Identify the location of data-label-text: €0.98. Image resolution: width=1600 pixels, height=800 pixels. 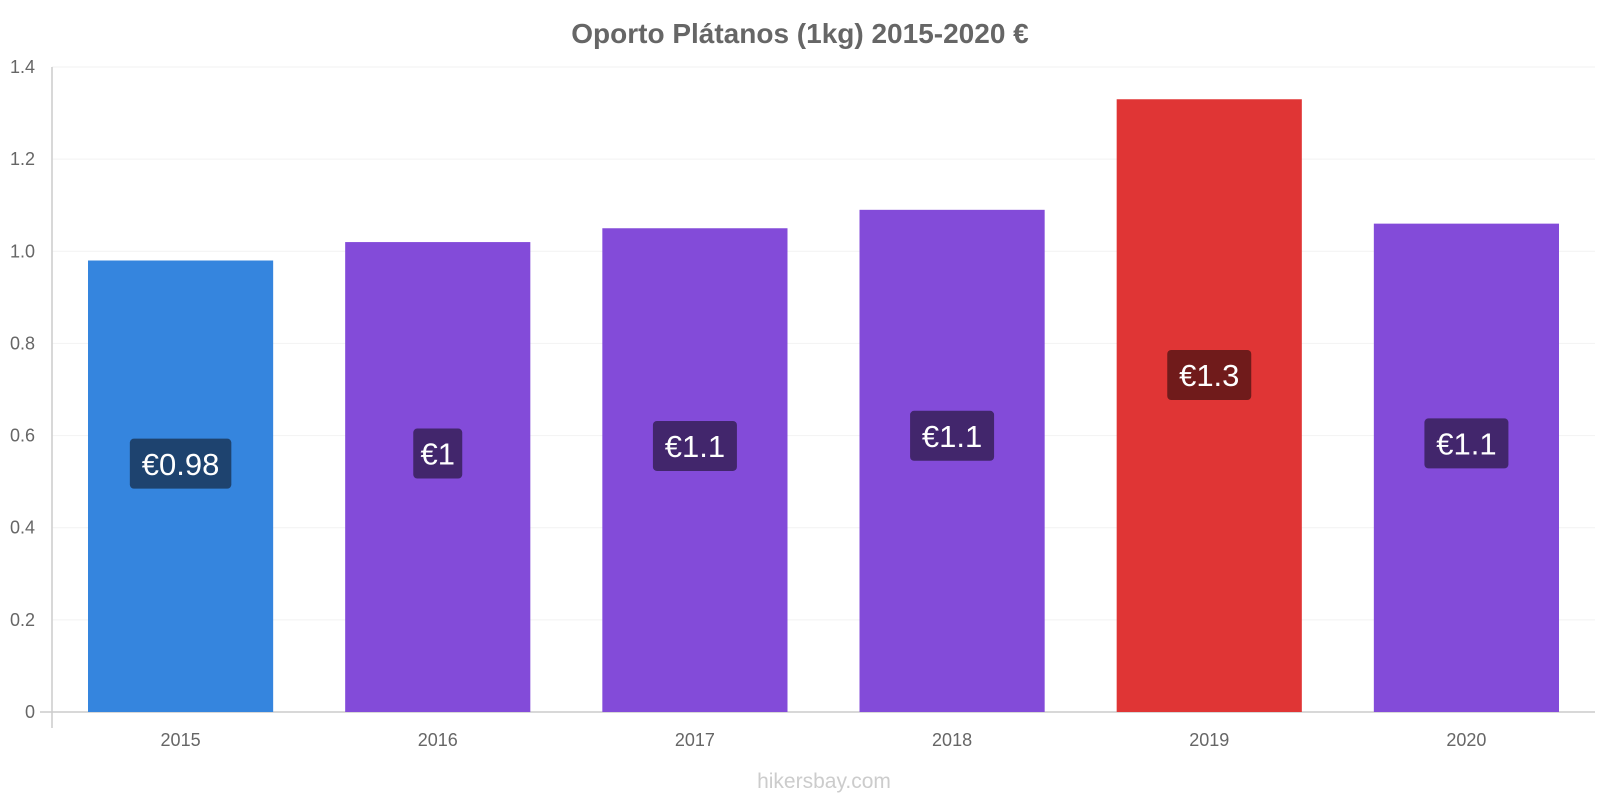
(181, 464).